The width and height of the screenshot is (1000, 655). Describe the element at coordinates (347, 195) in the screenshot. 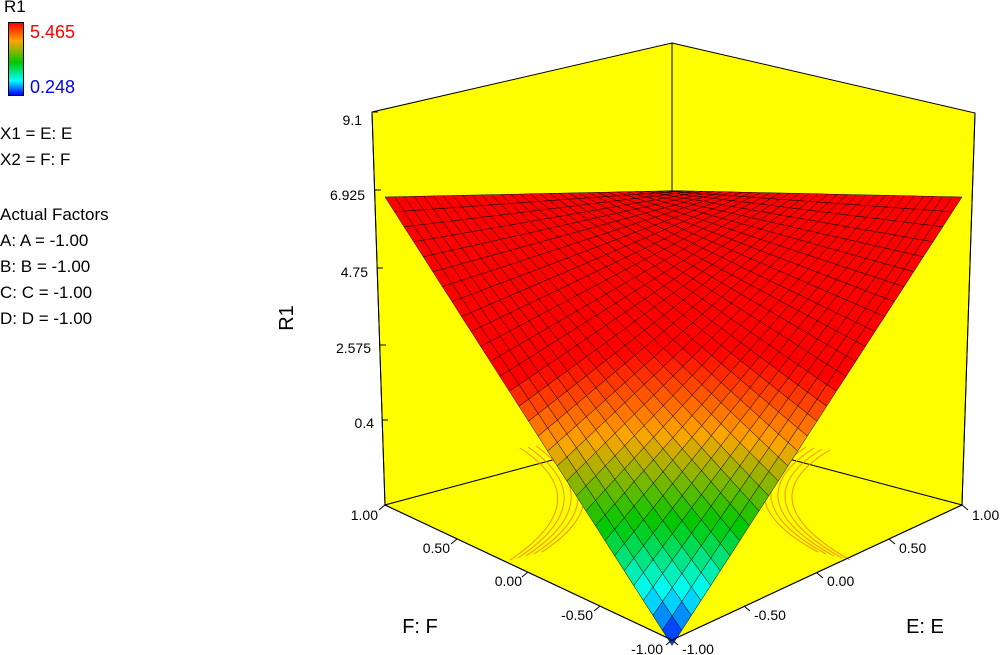

I see `z-tick-label: 6.925` at that location.